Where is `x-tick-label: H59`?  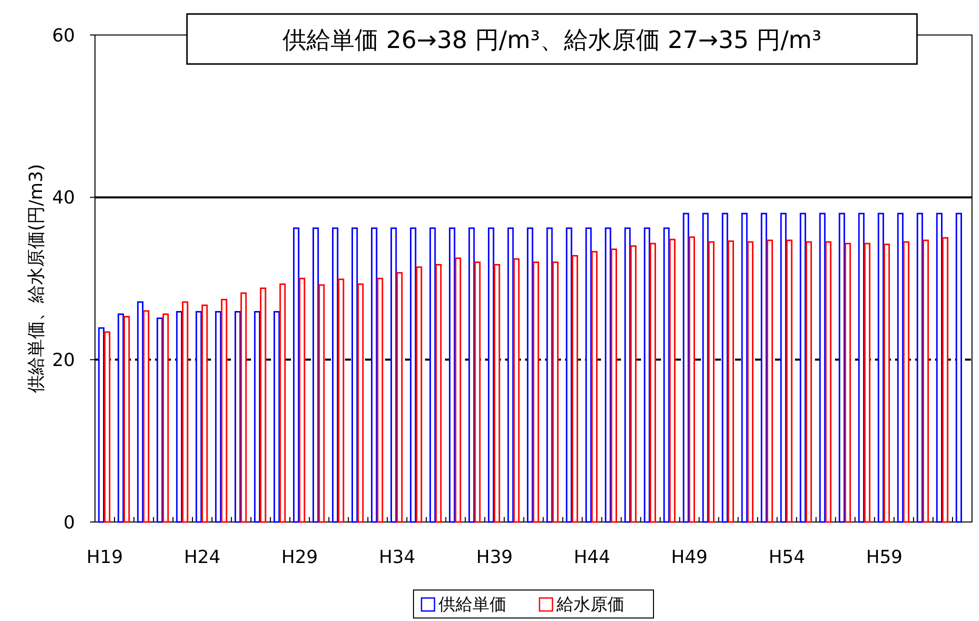 x-tick-label: H59 is located at coordinates (884, 557).